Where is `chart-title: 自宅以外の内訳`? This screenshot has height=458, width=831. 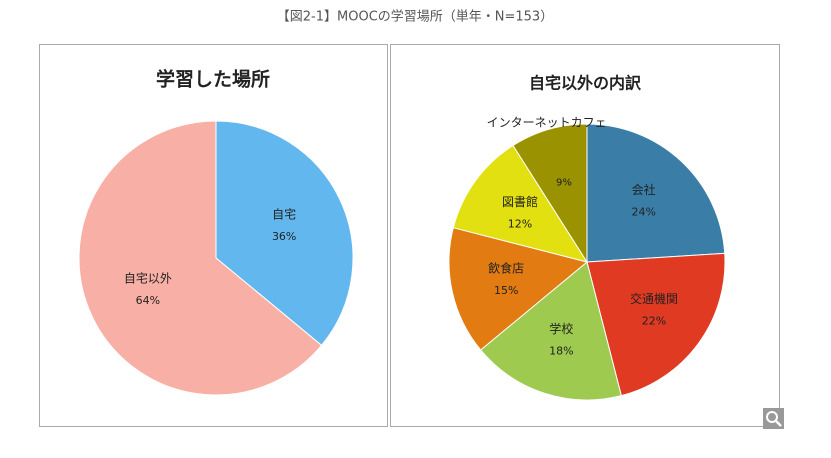 chart-title: 自宅以外の内訳 is located at coordinates (585, 83).